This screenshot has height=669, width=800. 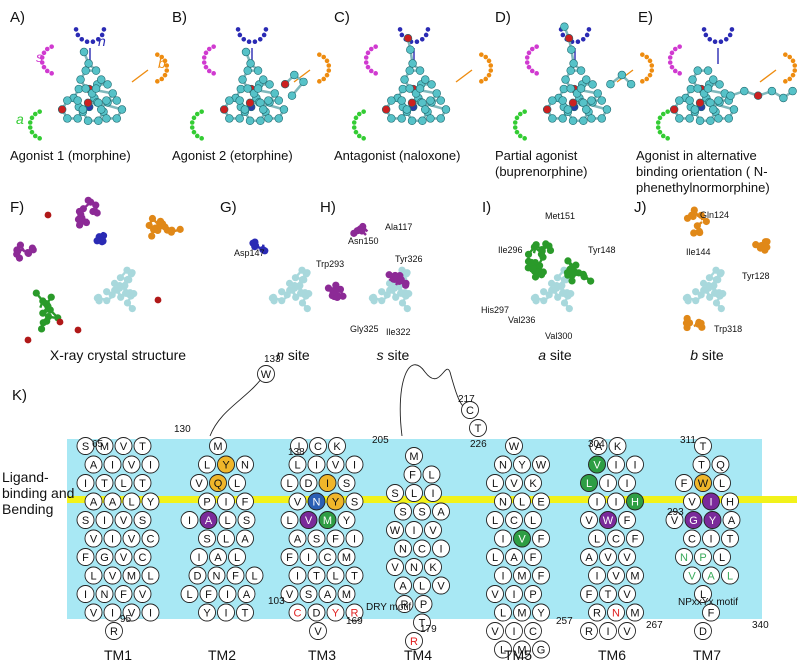 I want to click on residue-number: 179, so click(x=428, y=629).